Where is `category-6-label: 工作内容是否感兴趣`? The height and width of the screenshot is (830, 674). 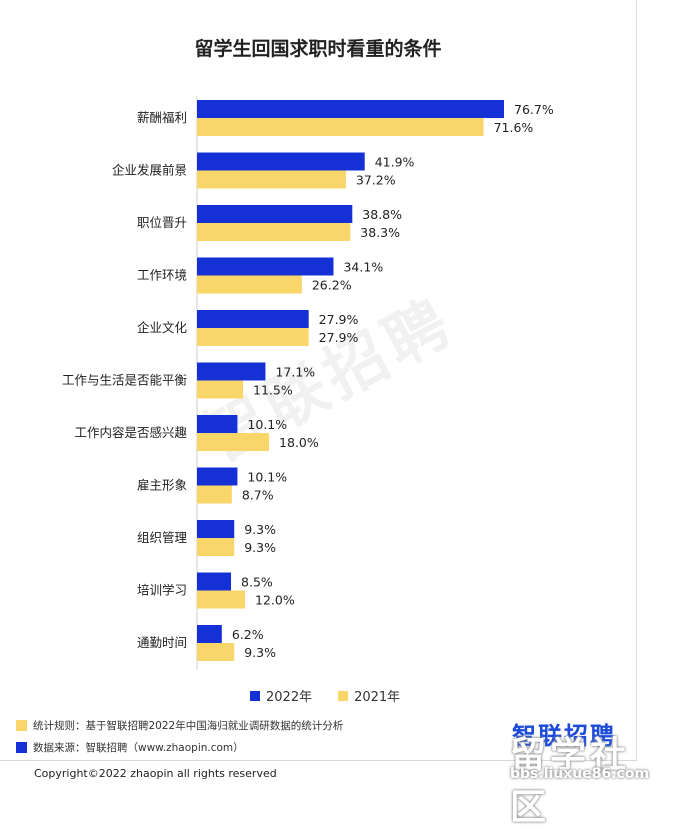 category-6-label: 工作内容是否感兴趣 is located at coordinates (130, 432).